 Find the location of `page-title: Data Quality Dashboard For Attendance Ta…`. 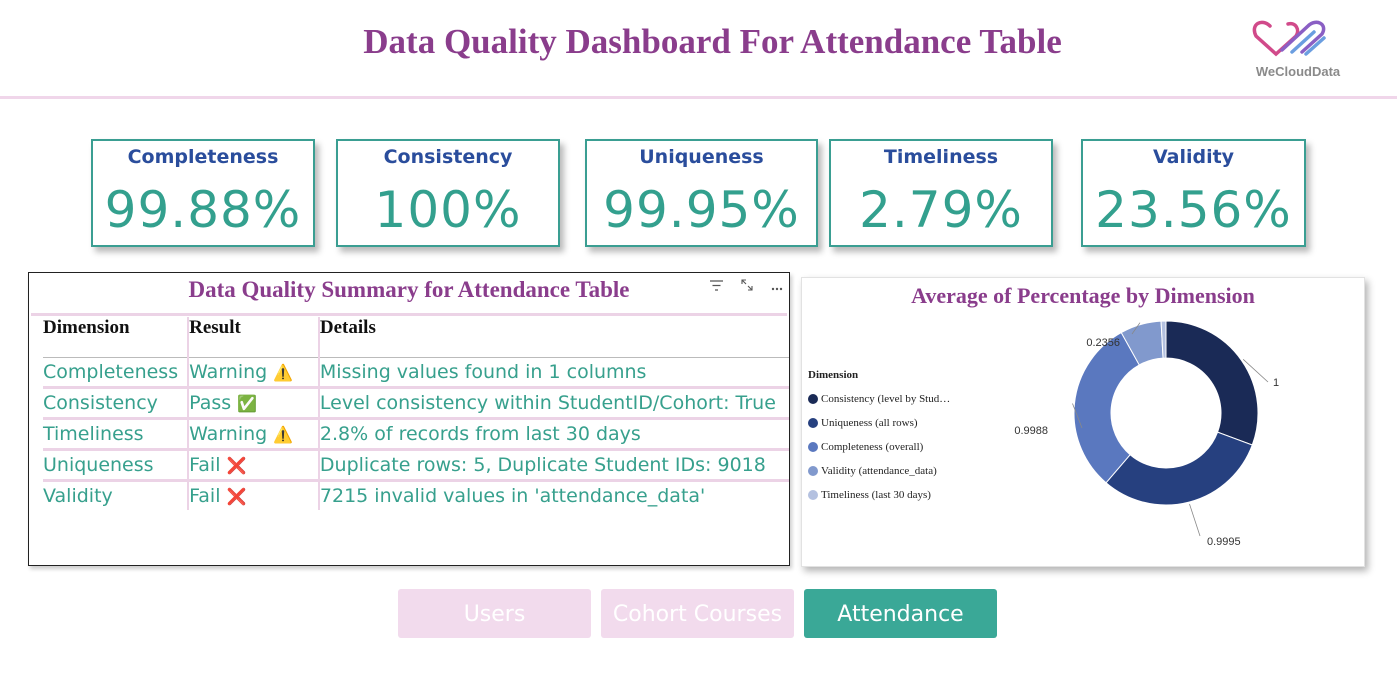

page-title: Data Quality Dashboard For Attendance Ta… is located at coordinates (712, 41).